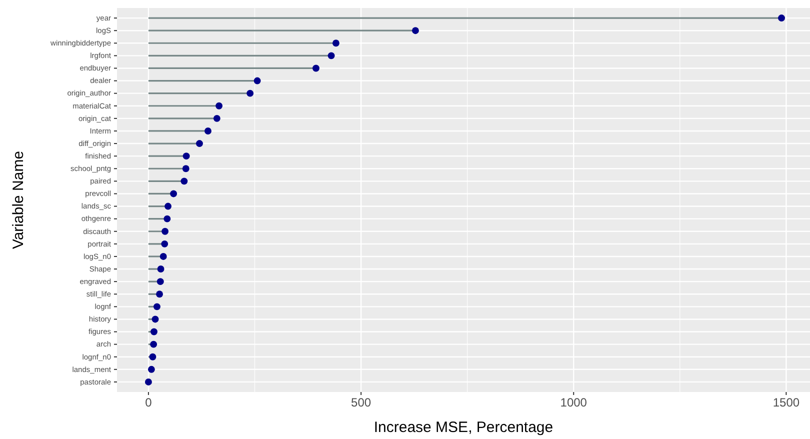 This screenshot has height=439, width=810. What do you see at coordinates (464, 427) in the screenshot?
I see `x-axis-title: Increase MSE, Percentage` at bounding box center [464, 427].